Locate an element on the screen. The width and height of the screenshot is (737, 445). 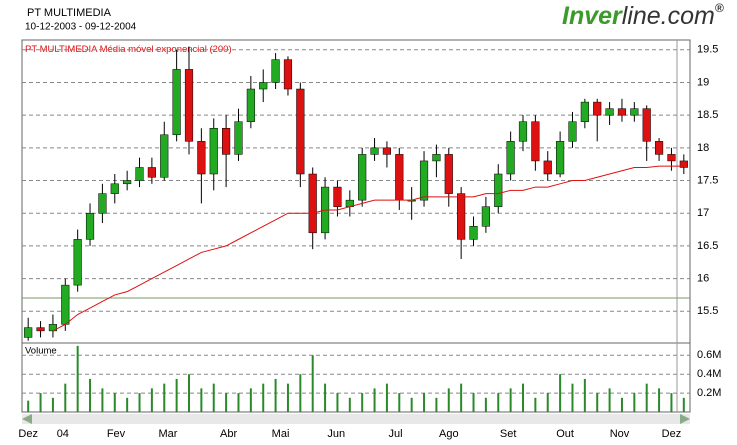
legend-ema: Média móvel exponencial (200) is located at coordinates (166, 49).